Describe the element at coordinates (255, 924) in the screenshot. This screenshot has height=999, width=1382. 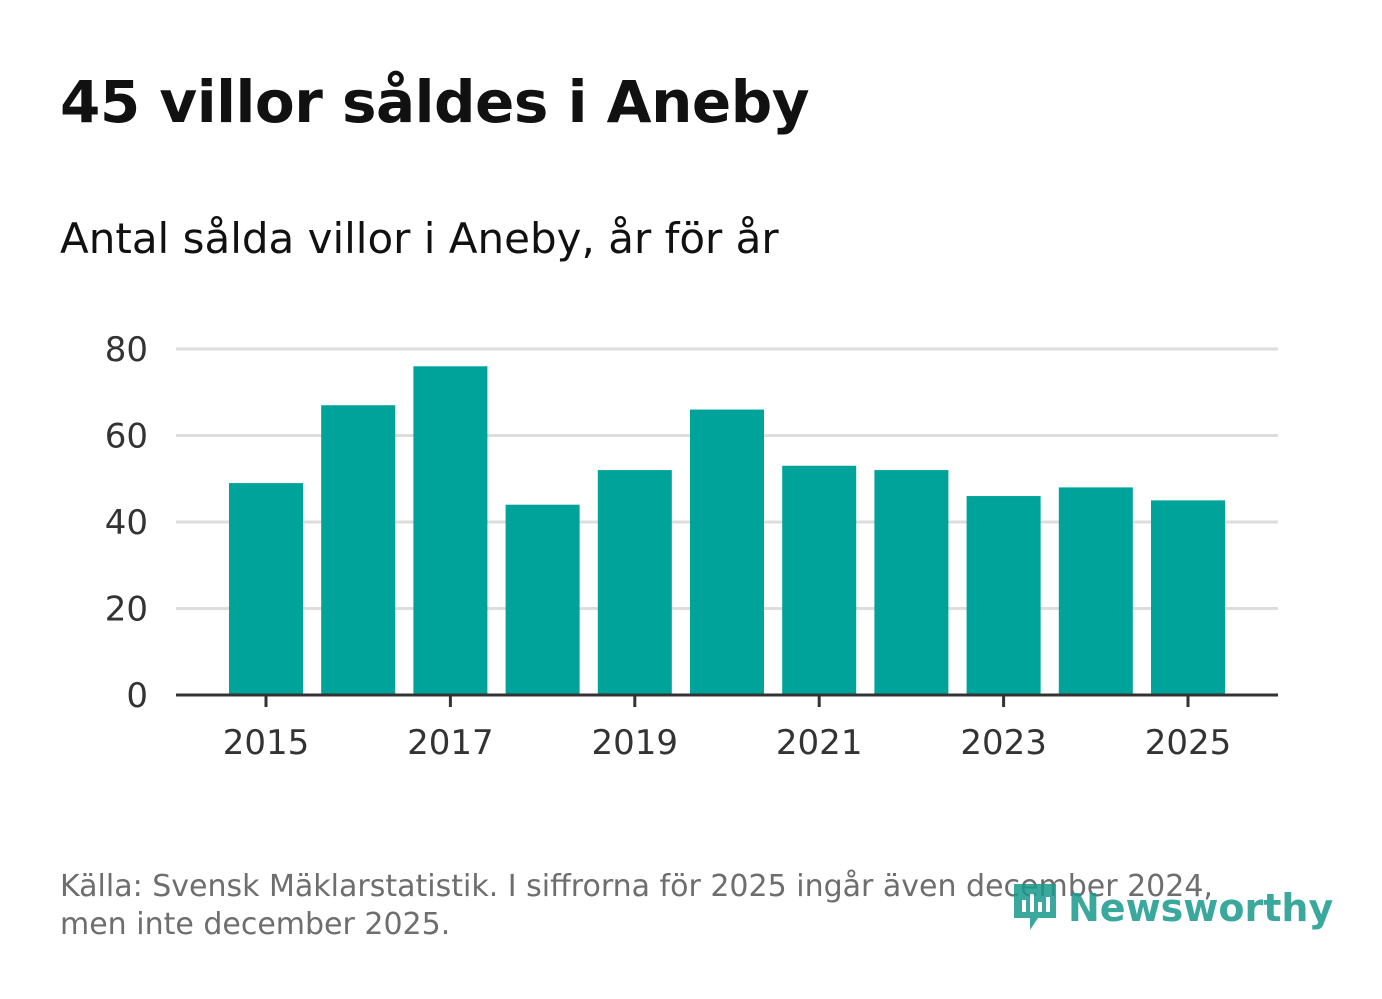
I see `source-line-2: men inte december 2025.` at that location.